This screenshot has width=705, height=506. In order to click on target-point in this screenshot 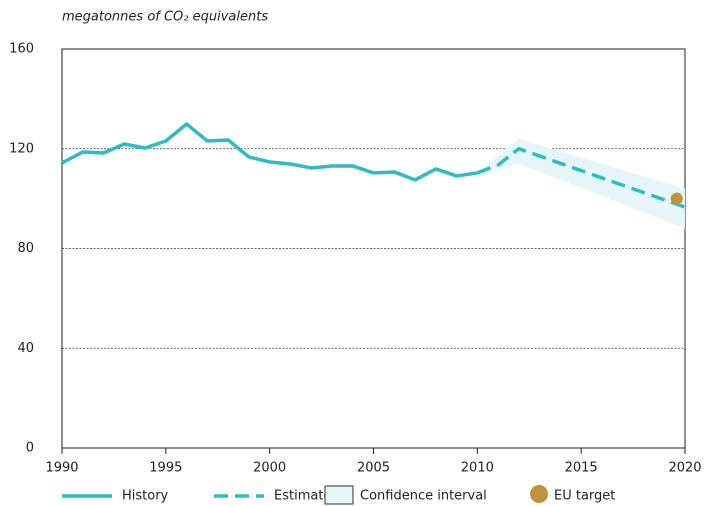, I will do `click(676, 198)`.